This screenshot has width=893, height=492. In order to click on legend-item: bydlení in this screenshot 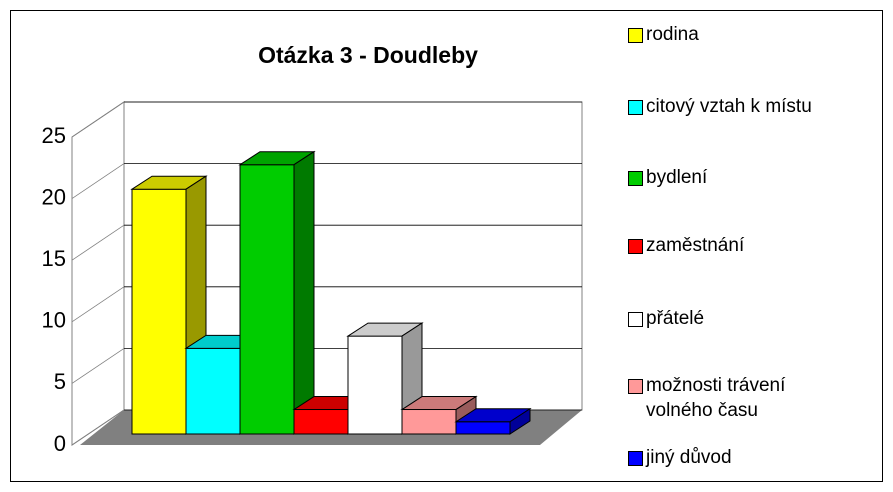, I will do `click(753, 177)`.